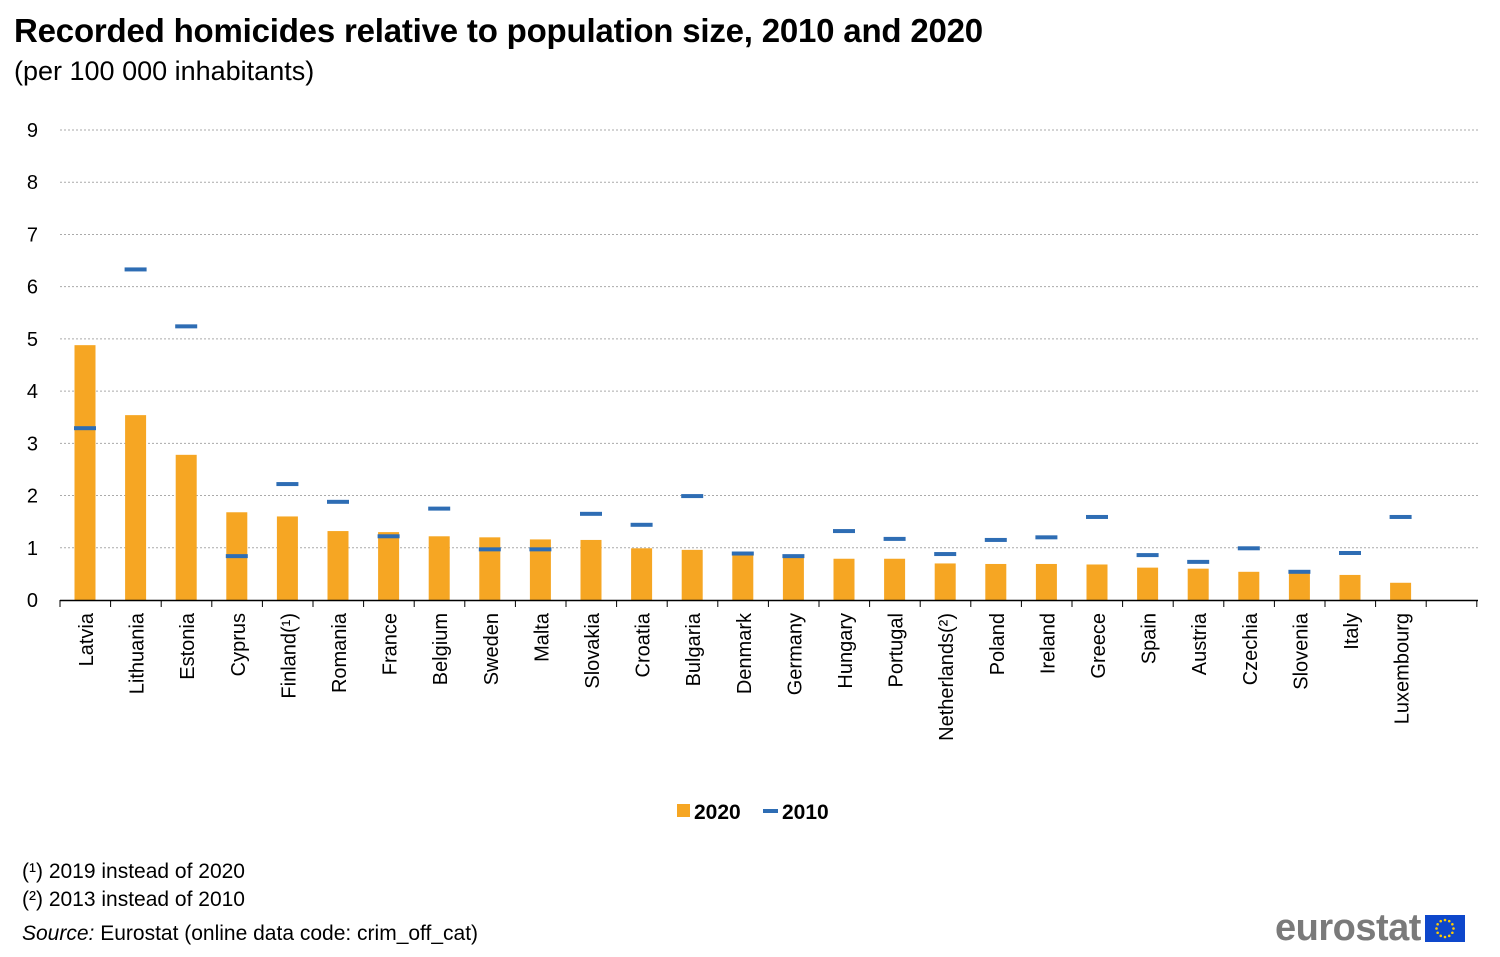 This screenshot has width=1500, height=957. What do you see at coordinates (133, 871) in the screenshot?
I see `footnote-1: (¹) 2019 instead of 2020` at bounding box center [133, 871].